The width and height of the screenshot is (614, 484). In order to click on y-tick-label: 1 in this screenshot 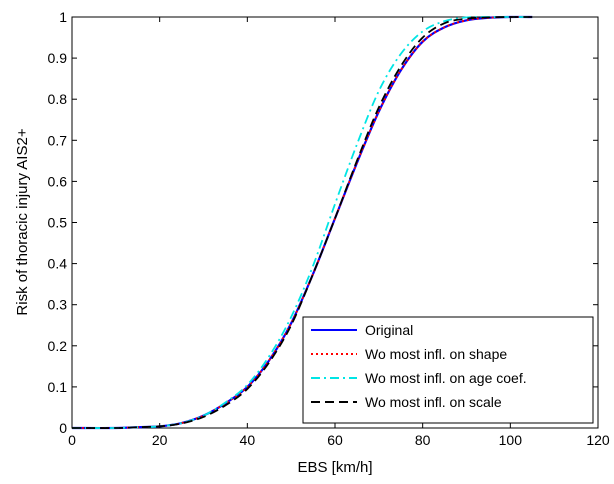, I will do `click(63, 17)`.